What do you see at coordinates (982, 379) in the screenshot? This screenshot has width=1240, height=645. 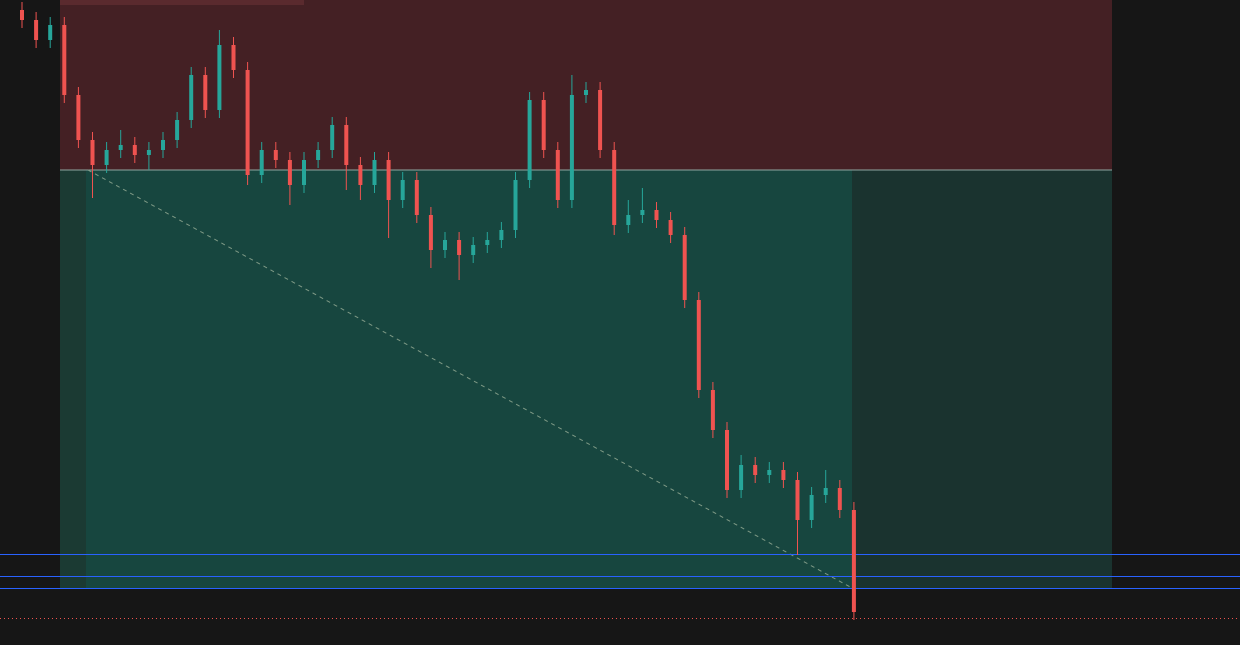 I see `target-zone-right` at bounding box center [982, 379].